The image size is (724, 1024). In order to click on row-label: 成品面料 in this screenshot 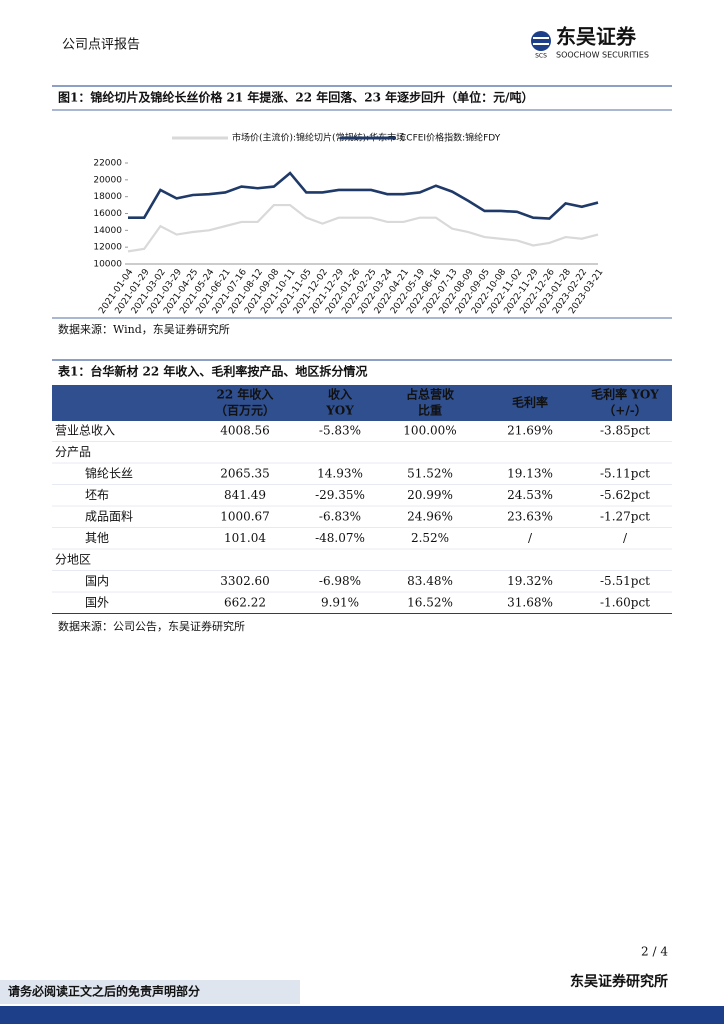, I will do `click(109, 517)`.